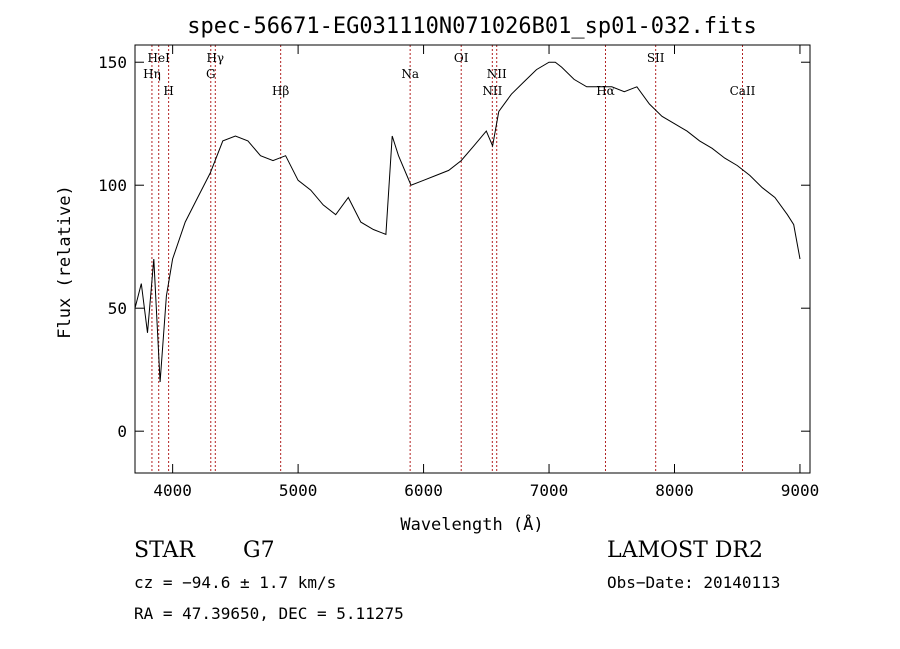  I want to click on x-tick-label: 8000, so click(674, 490).